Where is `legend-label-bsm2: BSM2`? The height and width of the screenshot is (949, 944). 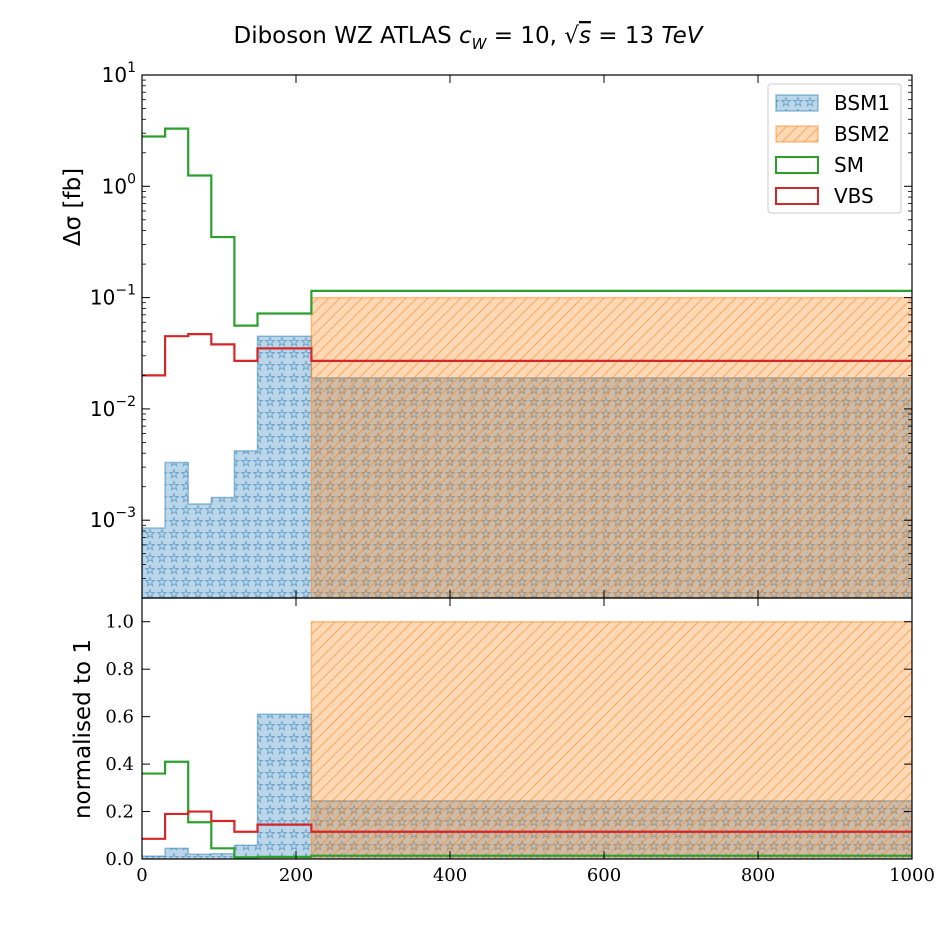
legend-label-bsm2: BSM2 is located at coordinates (862, 134).